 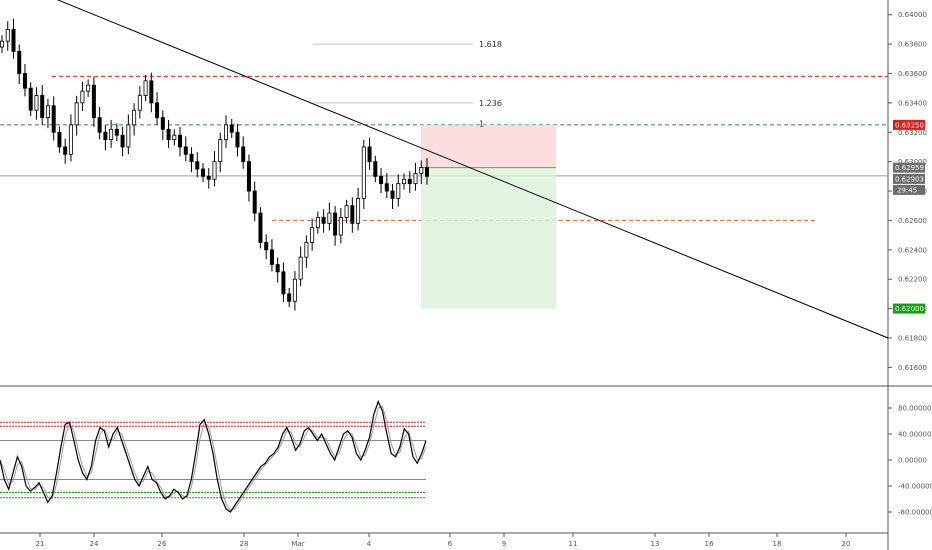 I want to click on time-axis-label: 4, so click(x=369, y=544).